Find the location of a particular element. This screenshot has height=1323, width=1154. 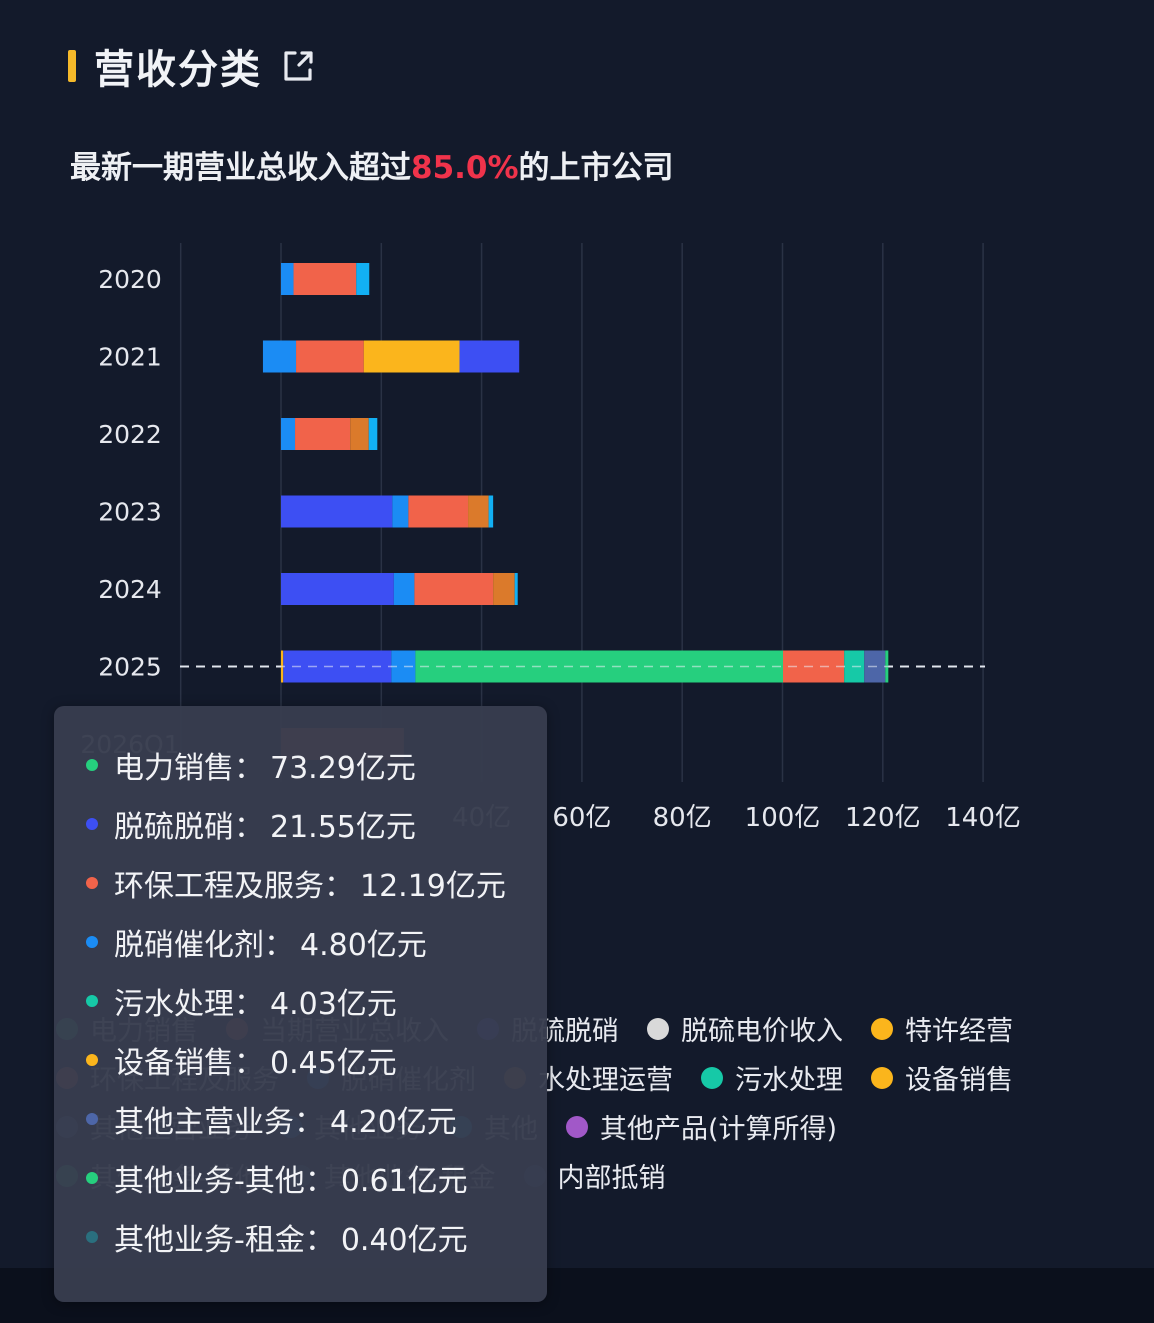

x-tick-label: 120亿 is located at coordinates (883, 818).